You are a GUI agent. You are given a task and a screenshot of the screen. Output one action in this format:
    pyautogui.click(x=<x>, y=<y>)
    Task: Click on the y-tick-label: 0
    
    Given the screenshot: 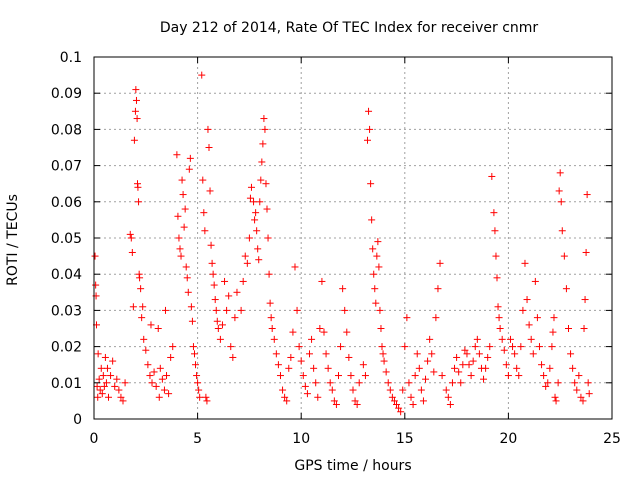 What is the action you would take?
    pyautogui.click(x=77, y=420)
    